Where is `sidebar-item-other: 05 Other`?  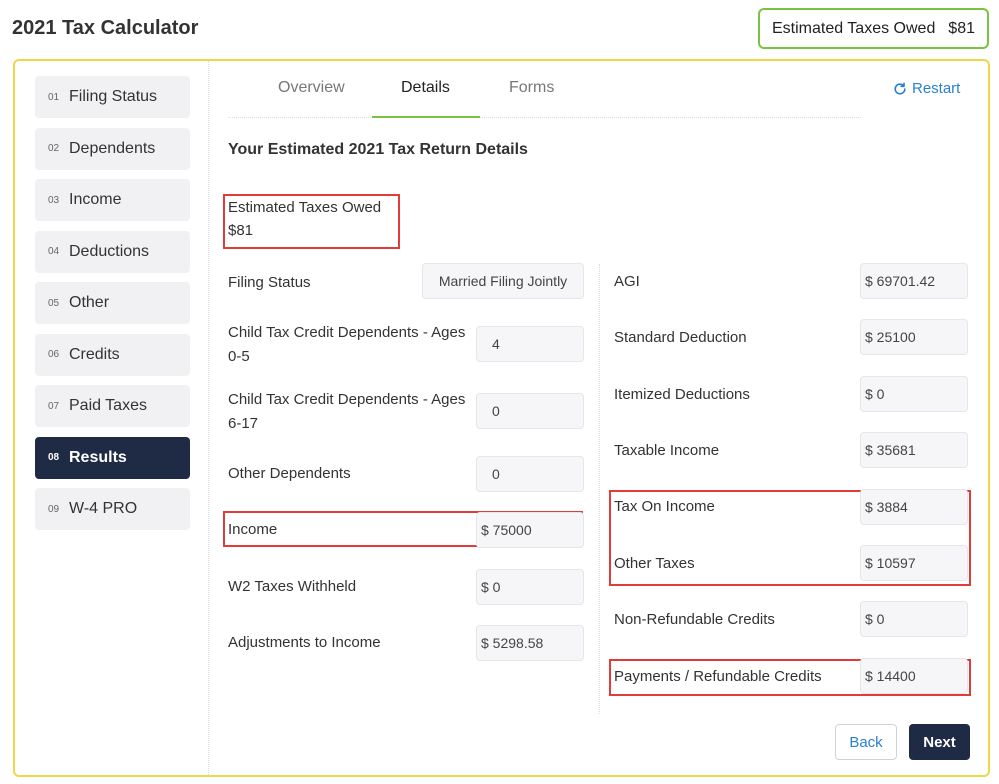 sidebar-item-other: 05 Other is located at coordinates (112, 303).